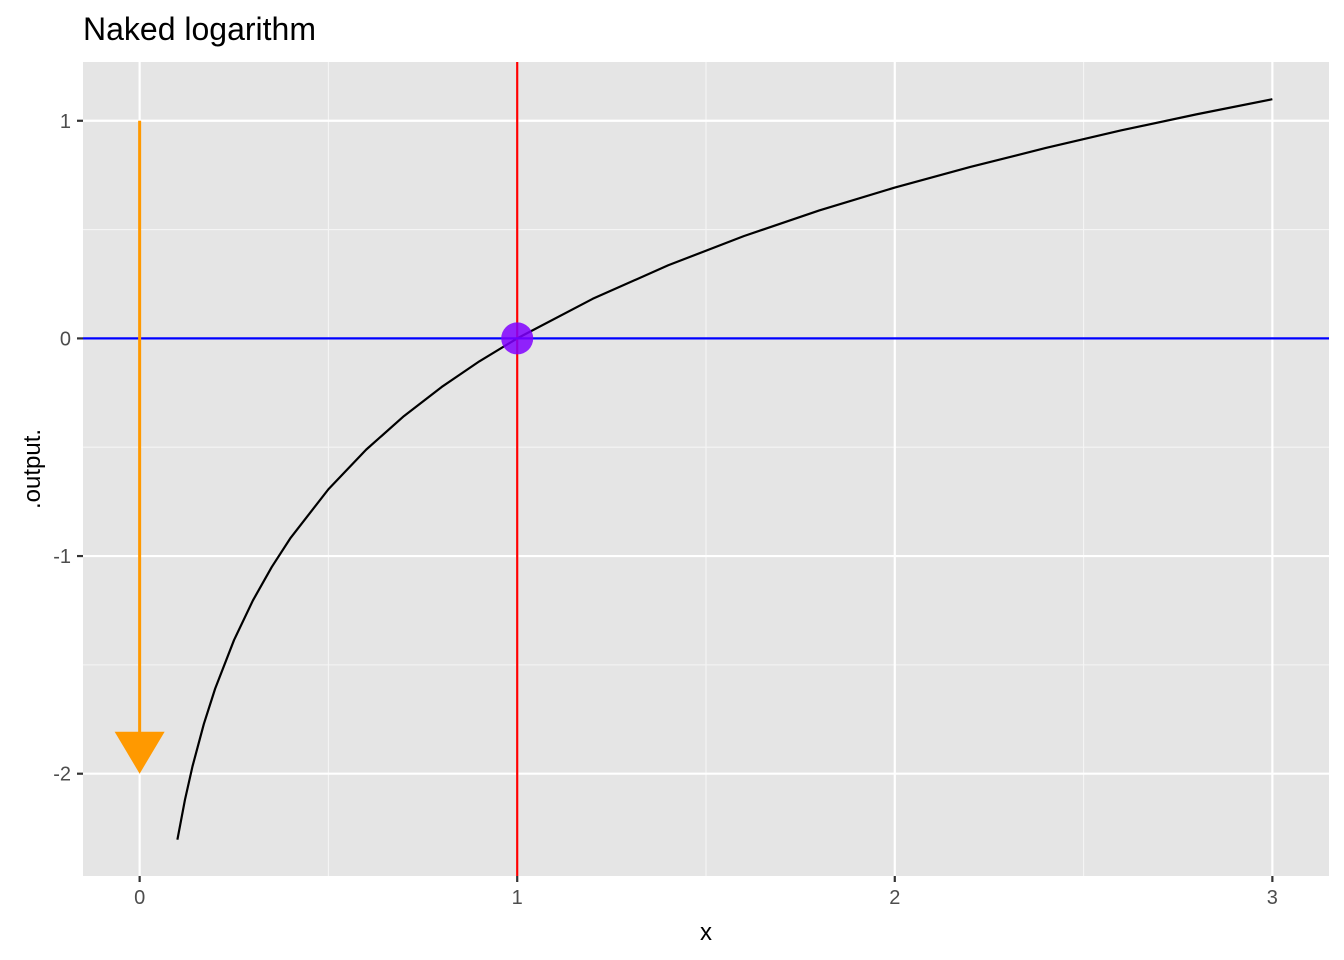 This screenshot has width=1344, height=960. Describe the element at coordinates (894, 898) in the screenshot. I see `x-tick-label: 2` at that location.